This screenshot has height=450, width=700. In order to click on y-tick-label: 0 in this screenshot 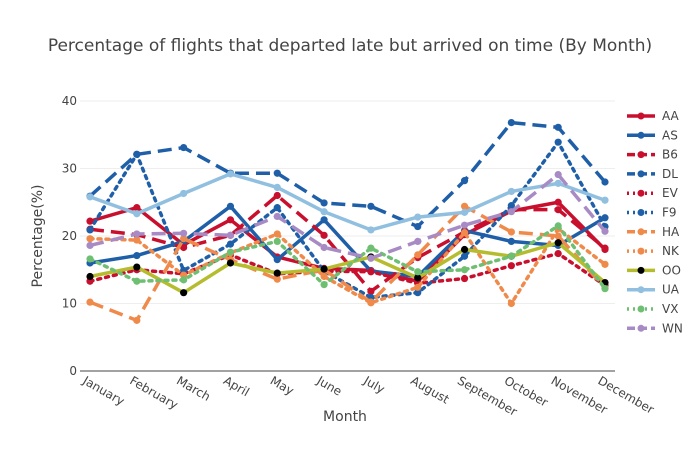, I will do `click(73, 371)`.